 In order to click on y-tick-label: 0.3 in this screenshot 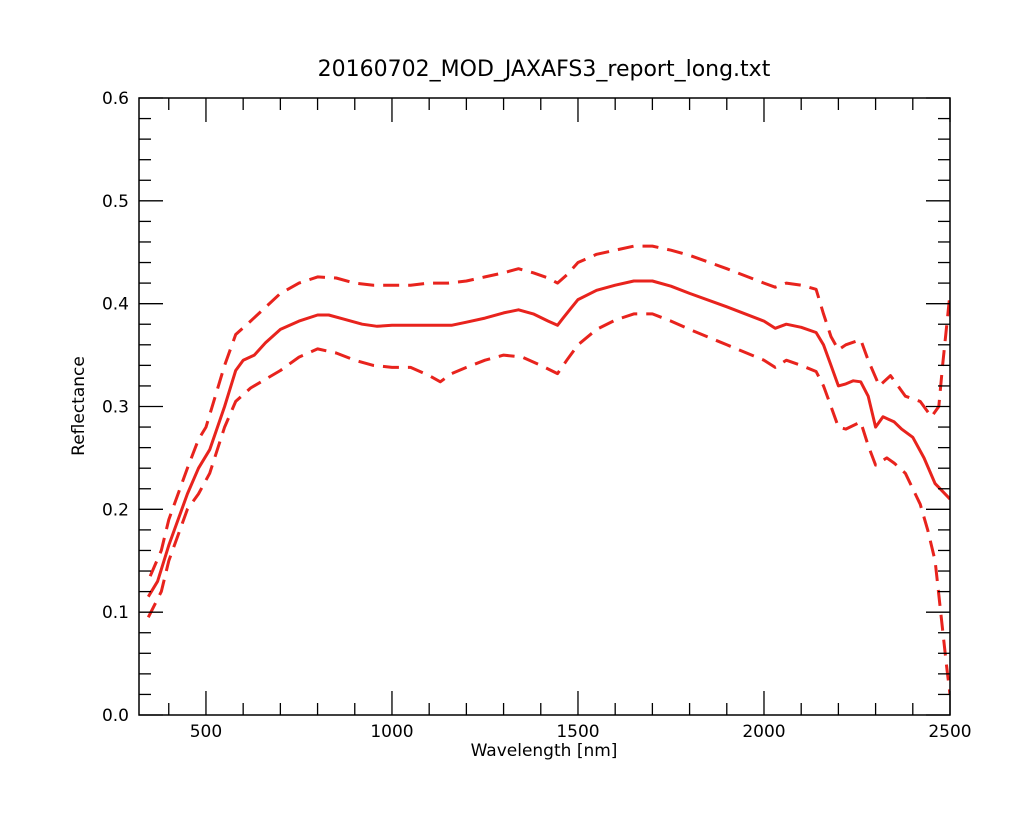, I will do `click(115, 408)`.